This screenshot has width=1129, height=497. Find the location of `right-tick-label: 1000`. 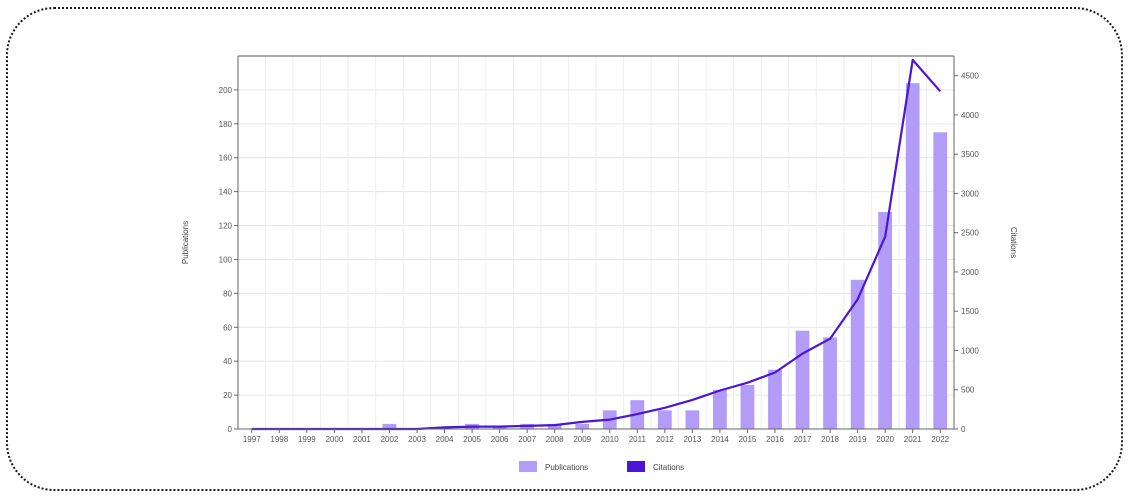

right-tick-label: 1000 is located at coordinates (970, 350).